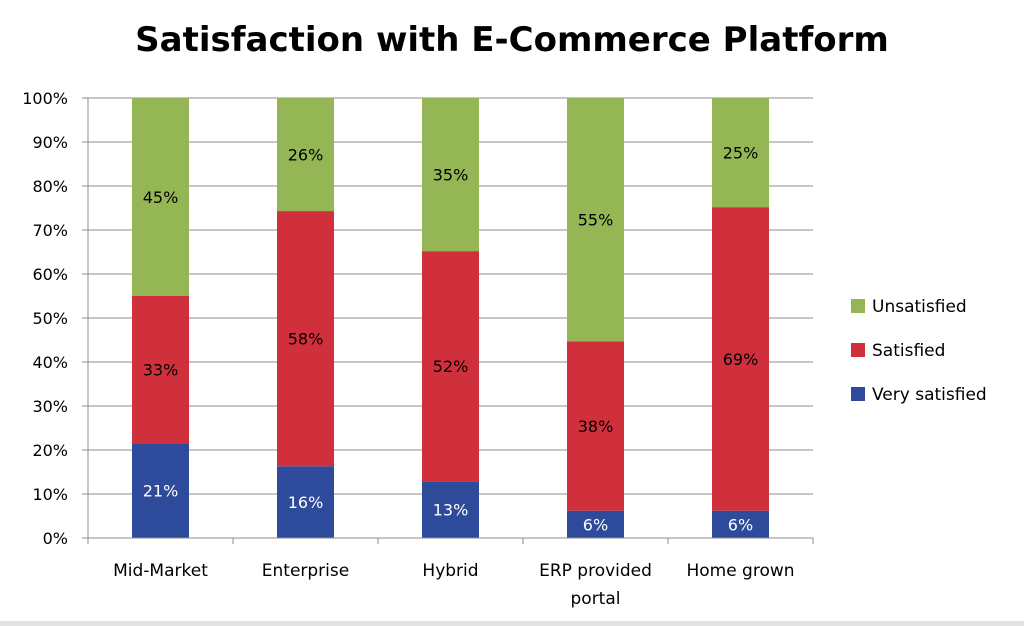 The width and height of the screenshot is (1024, 626). Describe the element at coordinates (908, 351) in the screenshot. I see `legend-label: Satisfied` at that location.